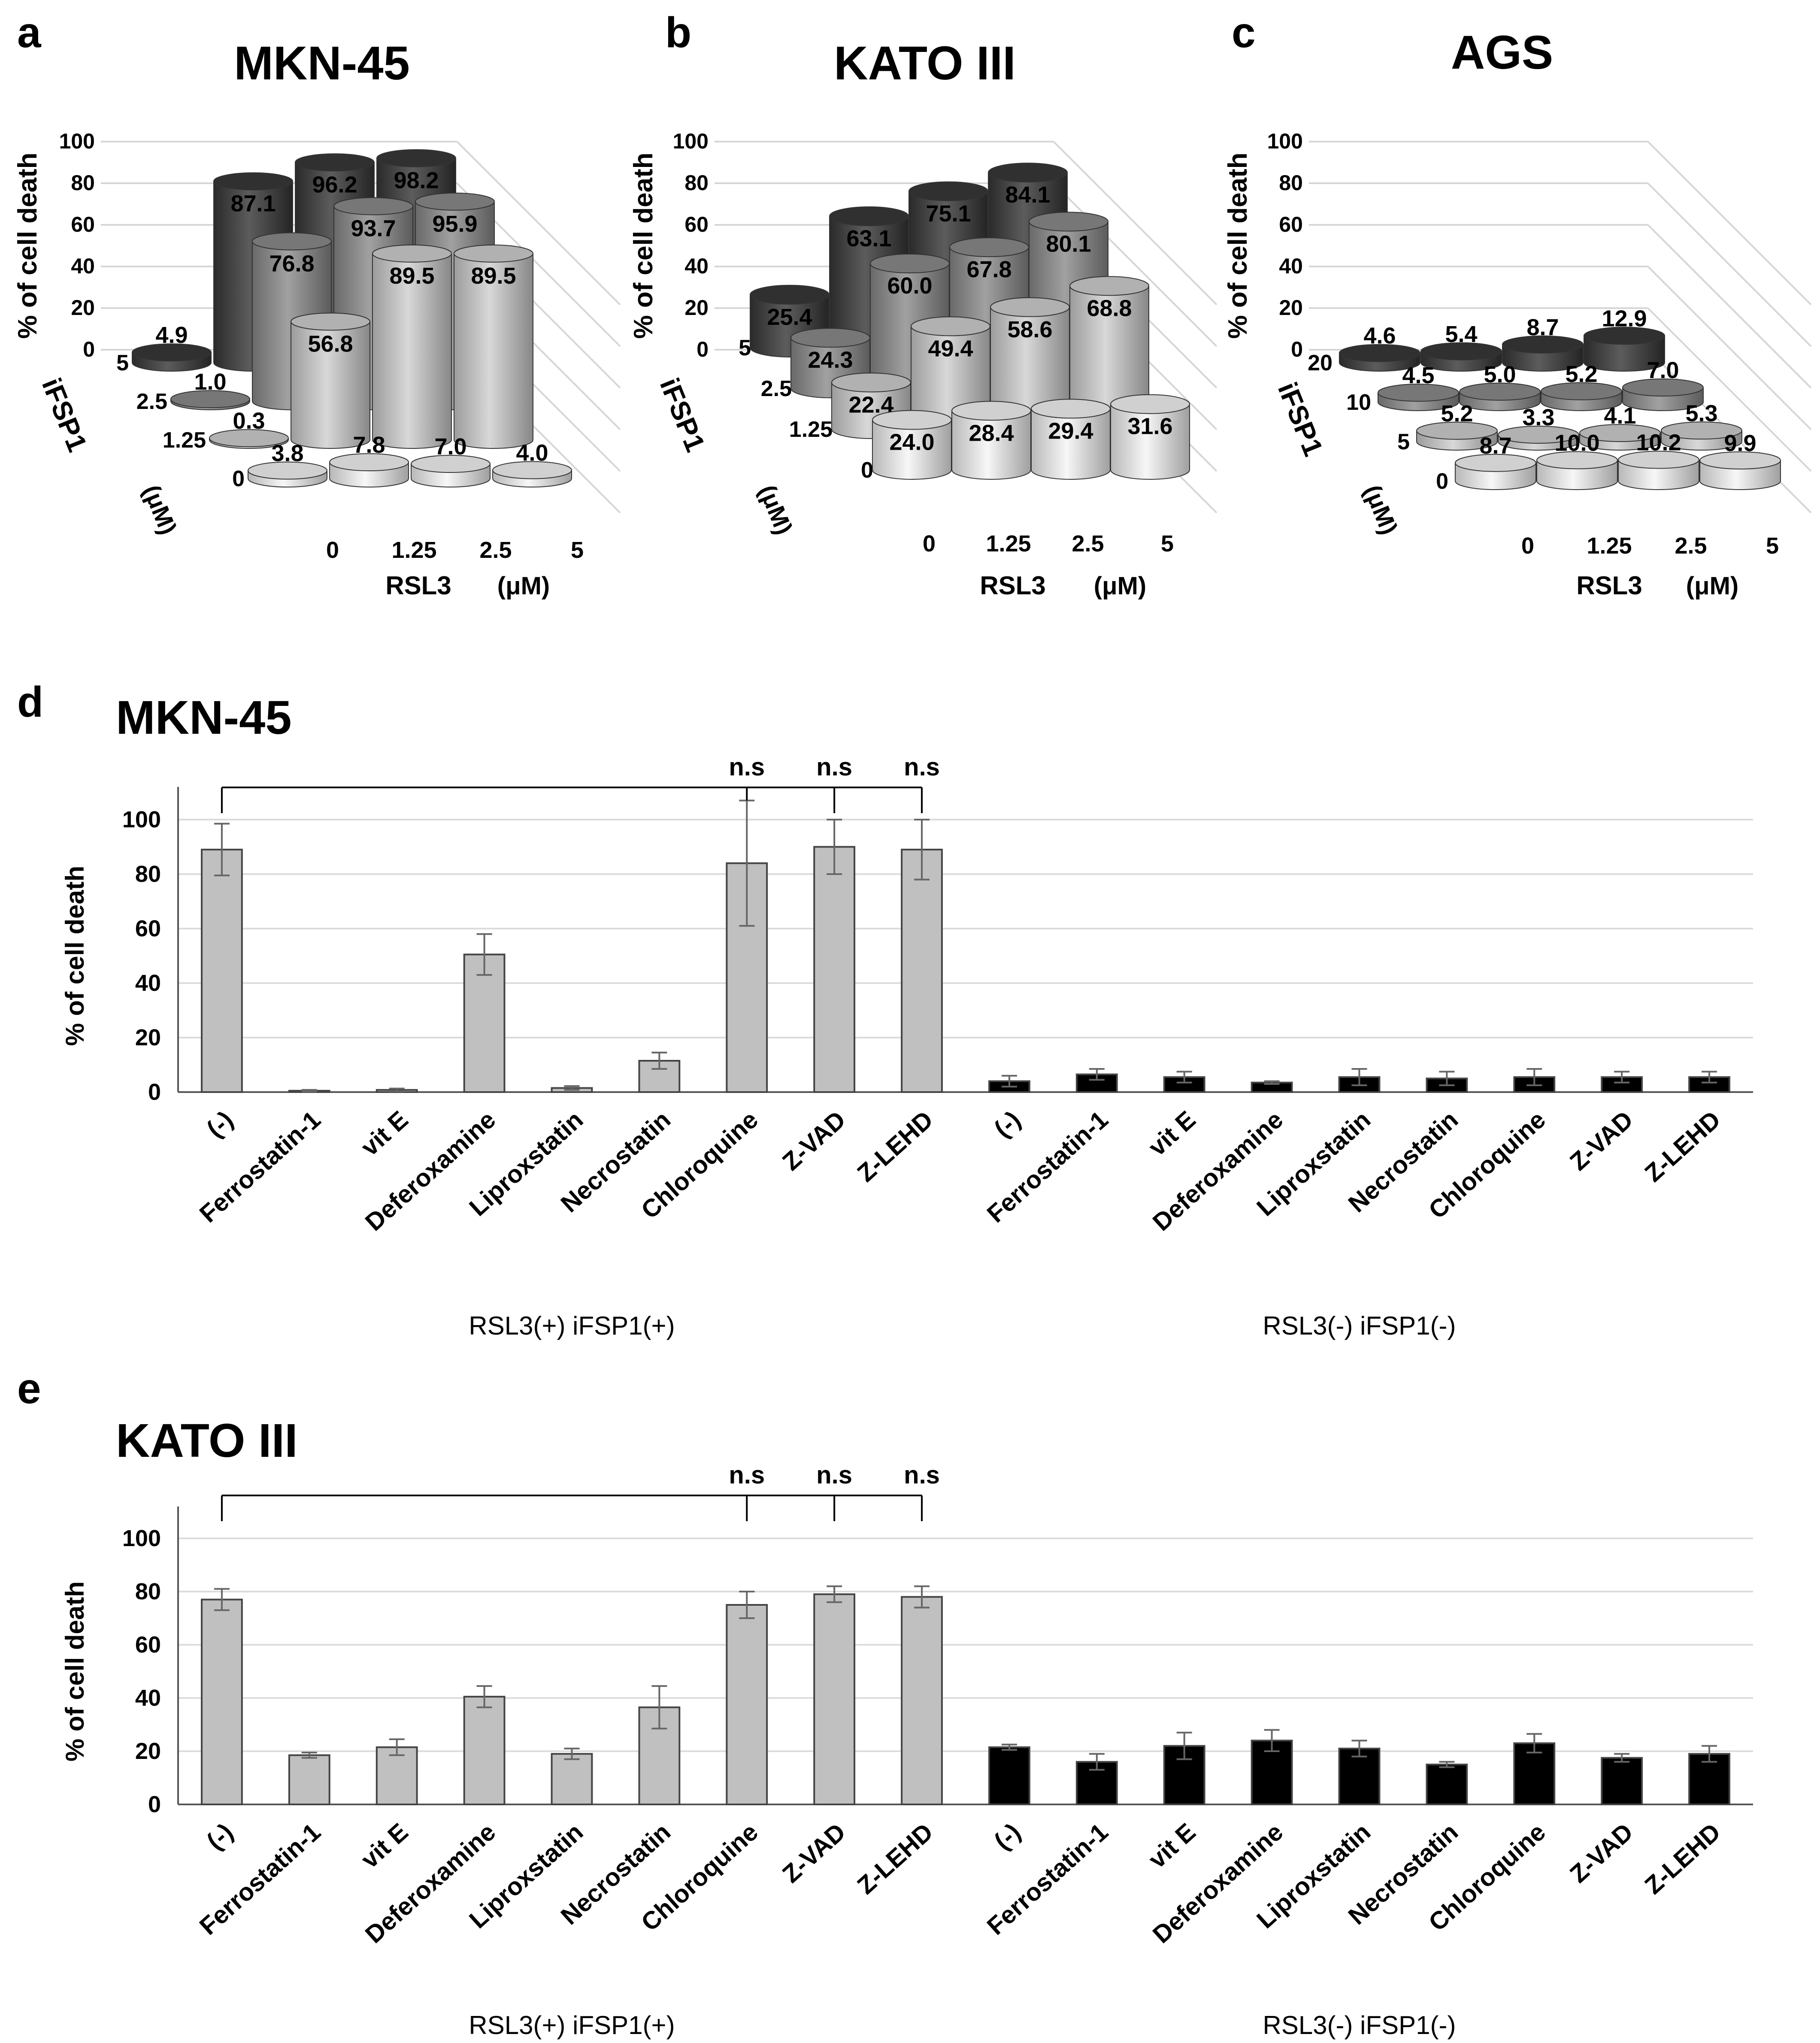  Describe the element at coordinates (1244, 33) in the screenshot. I see `panel-letter-c: c` at that location.